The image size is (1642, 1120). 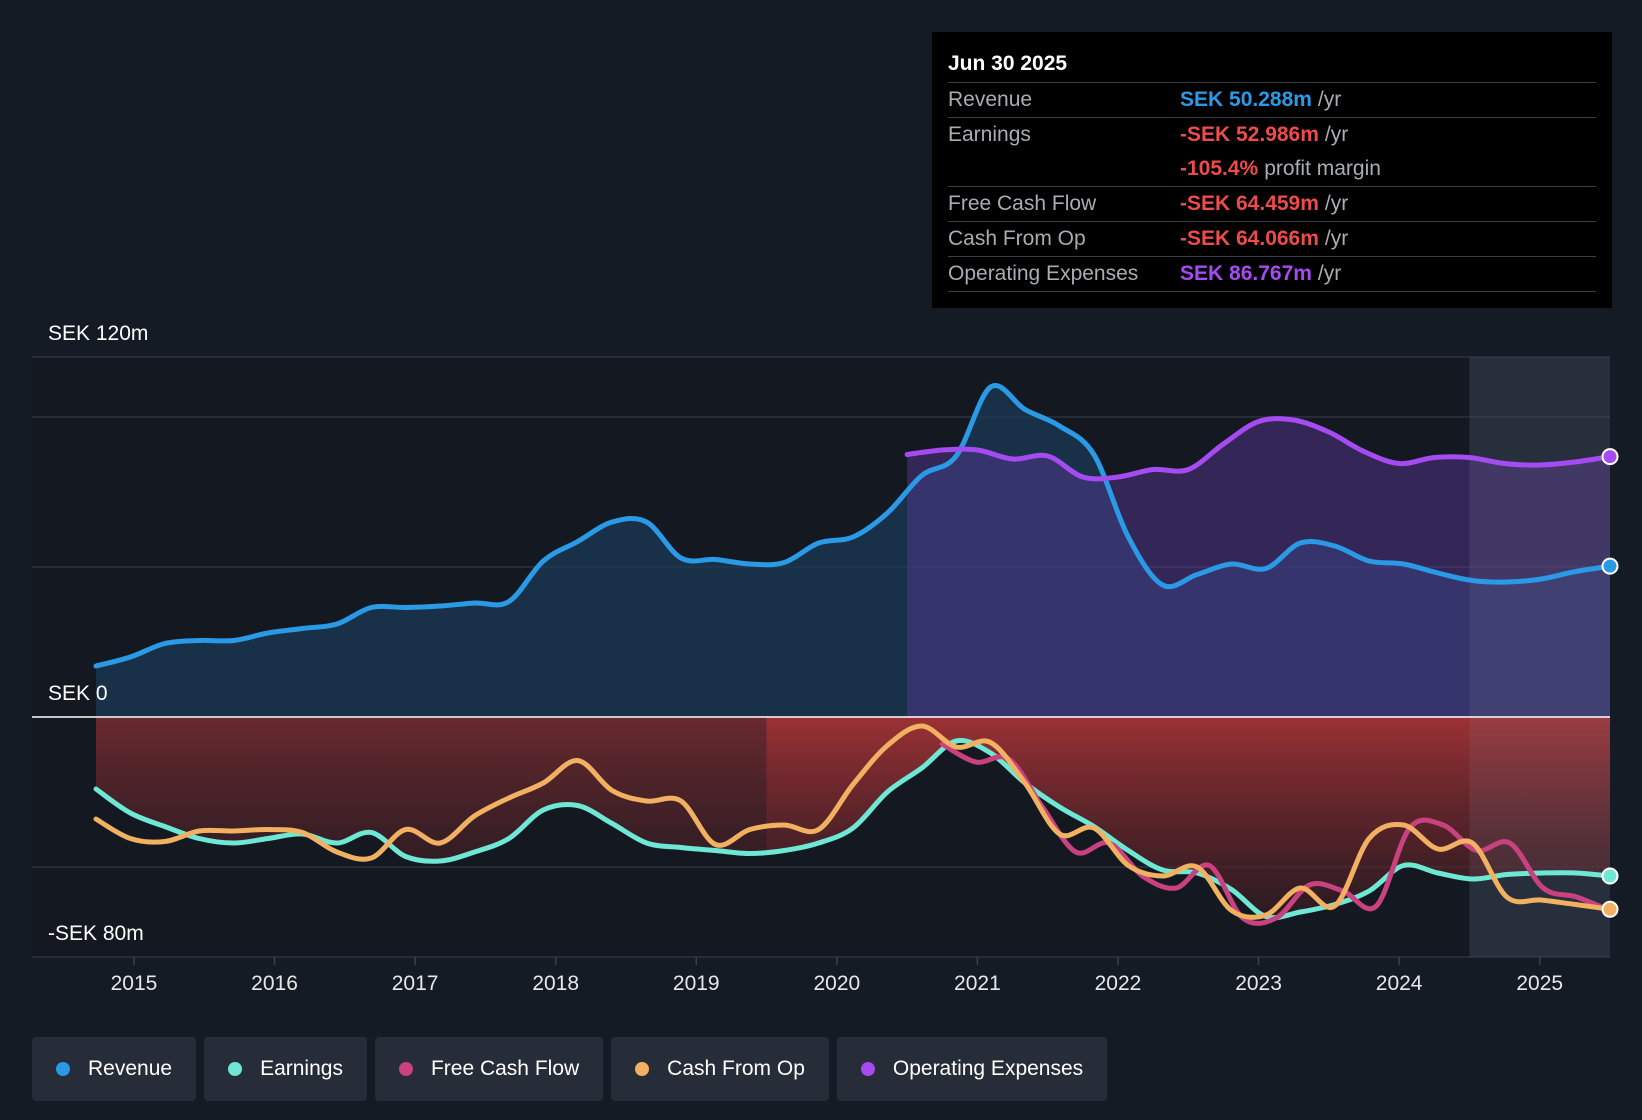 What do you see at coordinates (78, 693) in the screenshot?
I see `y-zero-label: SEK 0` at bounding box center [78, 693].